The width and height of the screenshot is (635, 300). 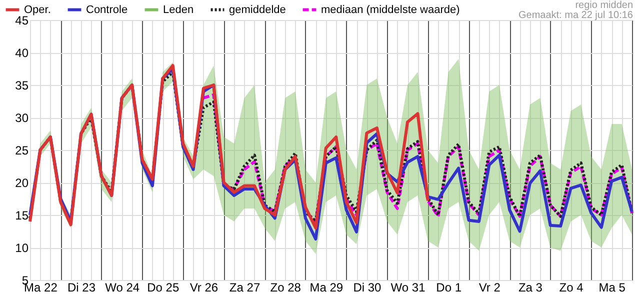 I want to click on x-tick-label: Vr 2, so click(x=489, y=287).